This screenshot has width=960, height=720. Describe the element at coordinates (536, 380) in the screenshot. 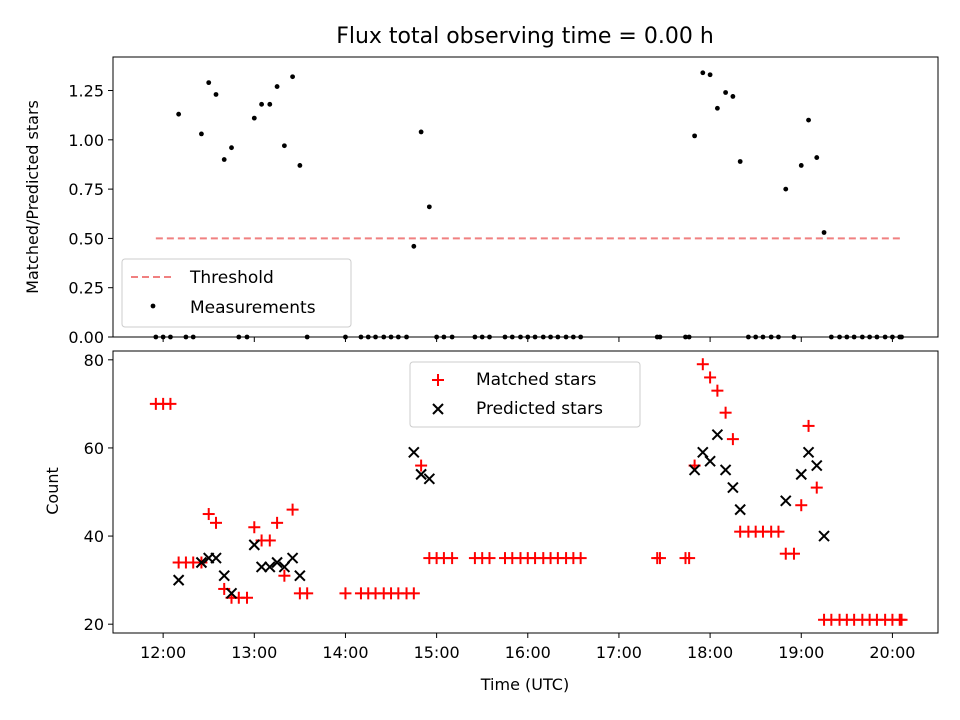

I see `legend-matched-label: Matched stars` at that location.